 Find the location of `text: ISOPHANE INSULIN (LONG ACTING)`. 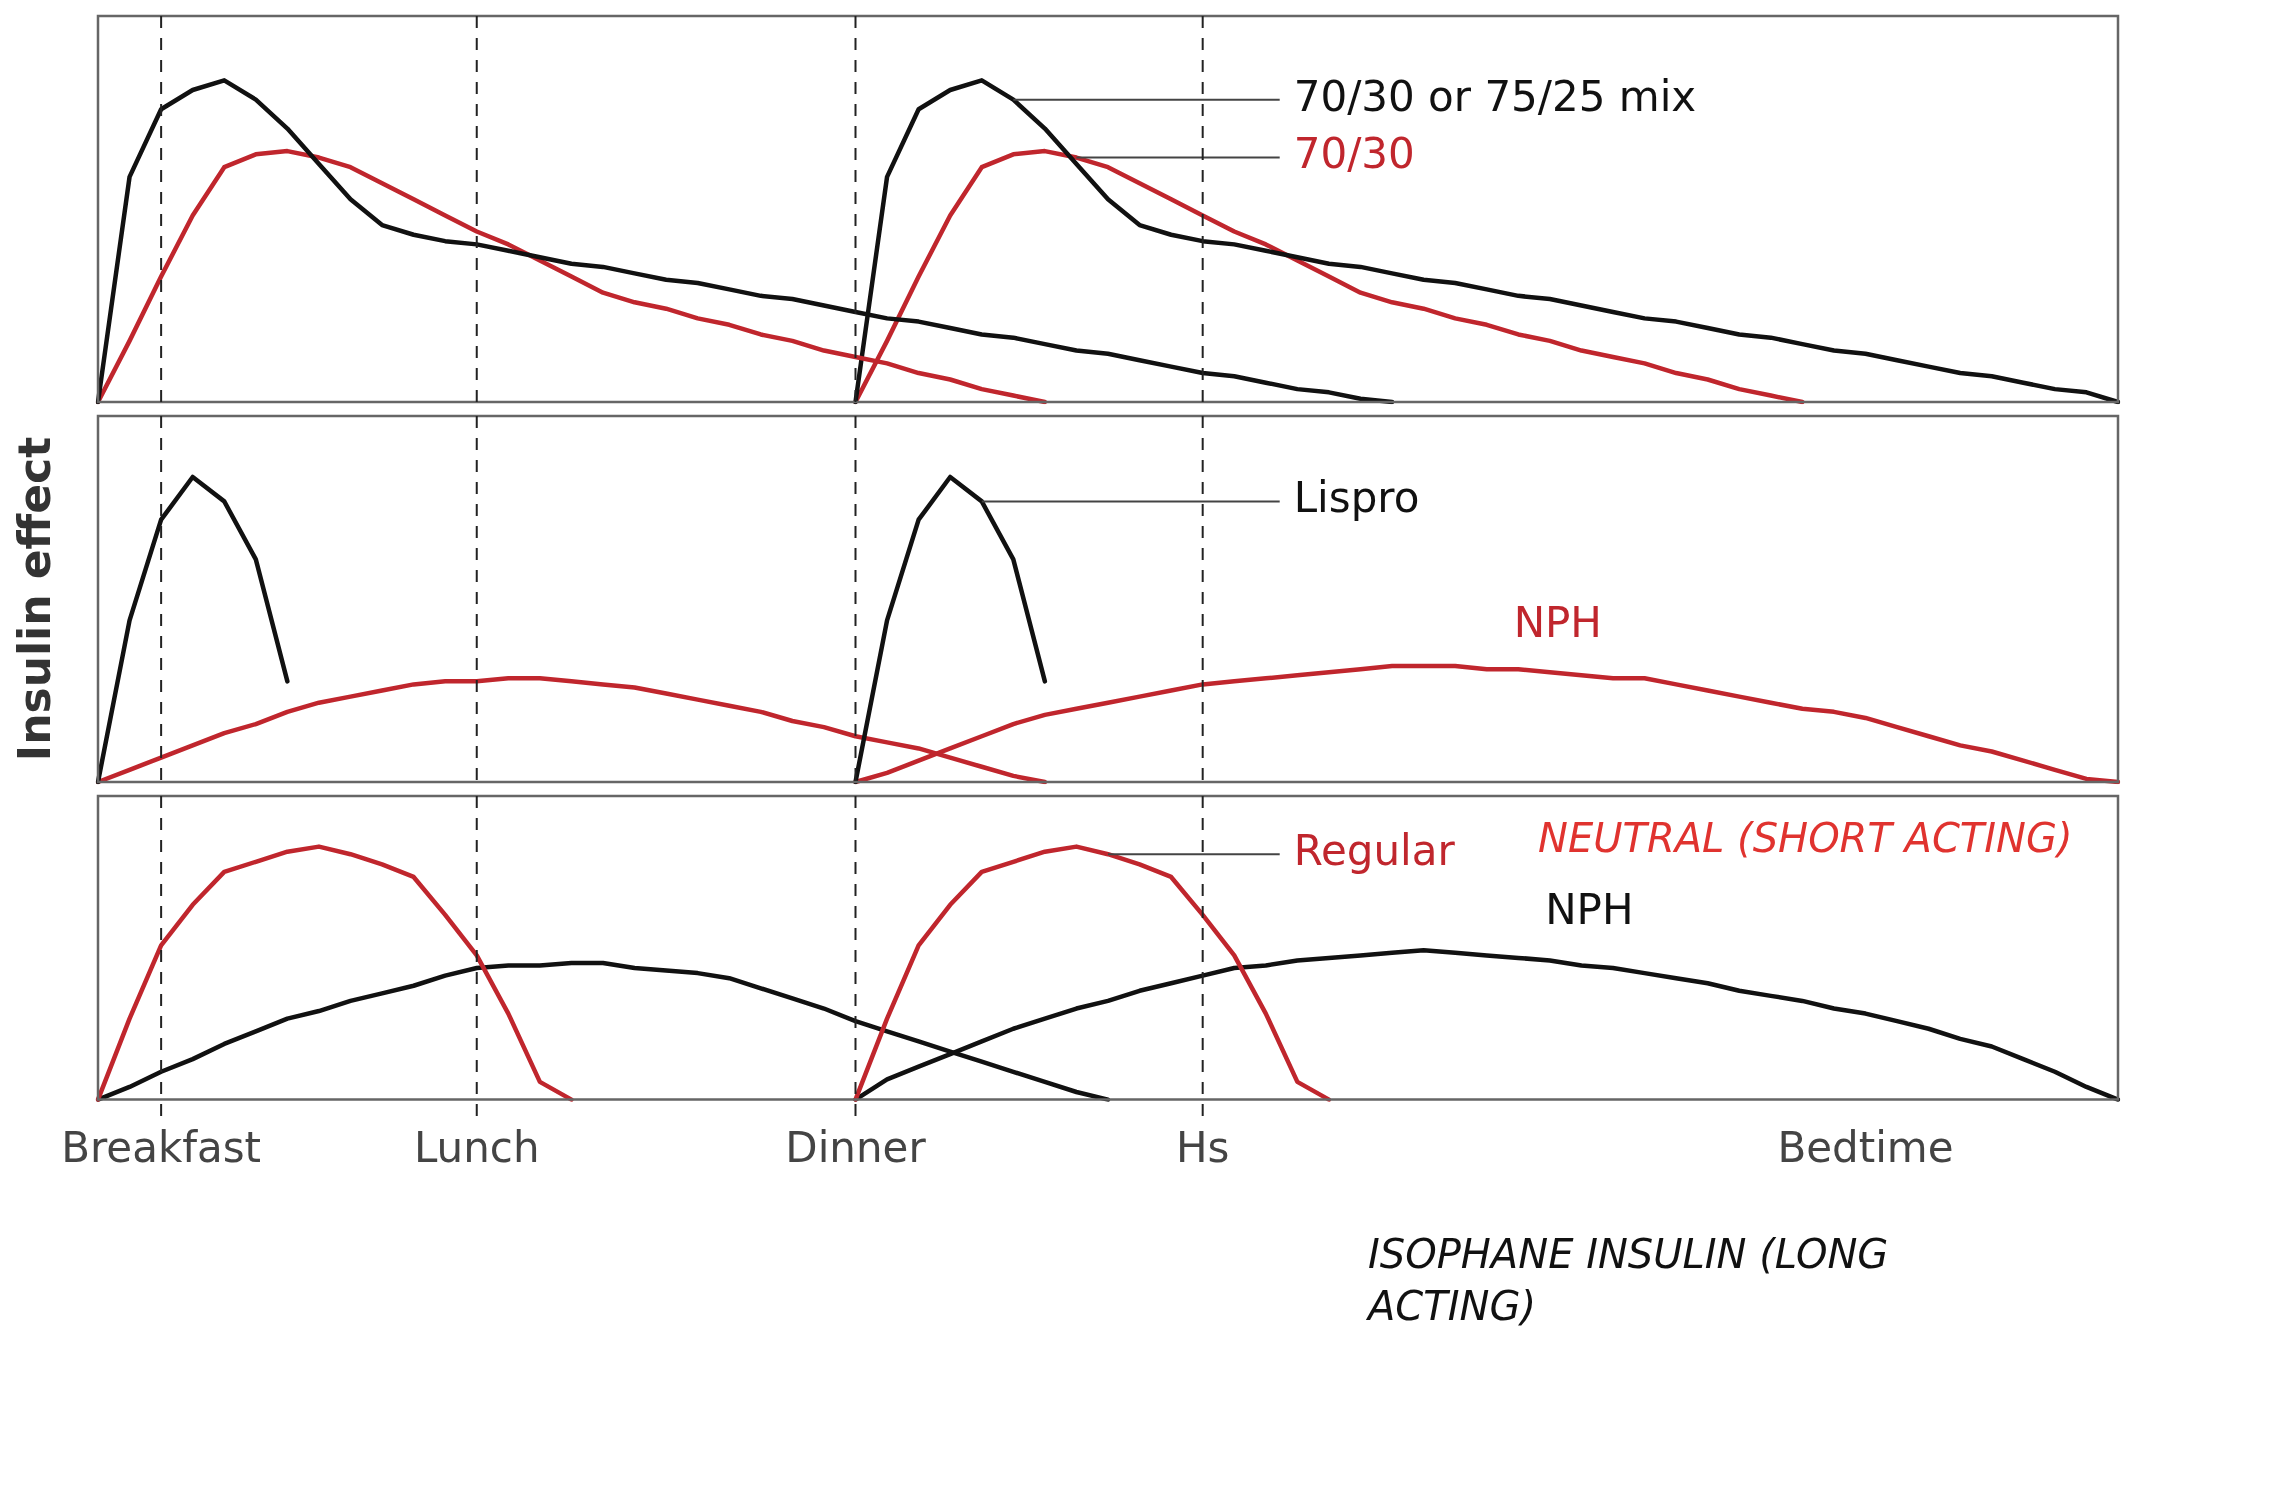

text: ISOPHANE INSULIN (LONG ACTING) is located at coordinates (1629, 1280).